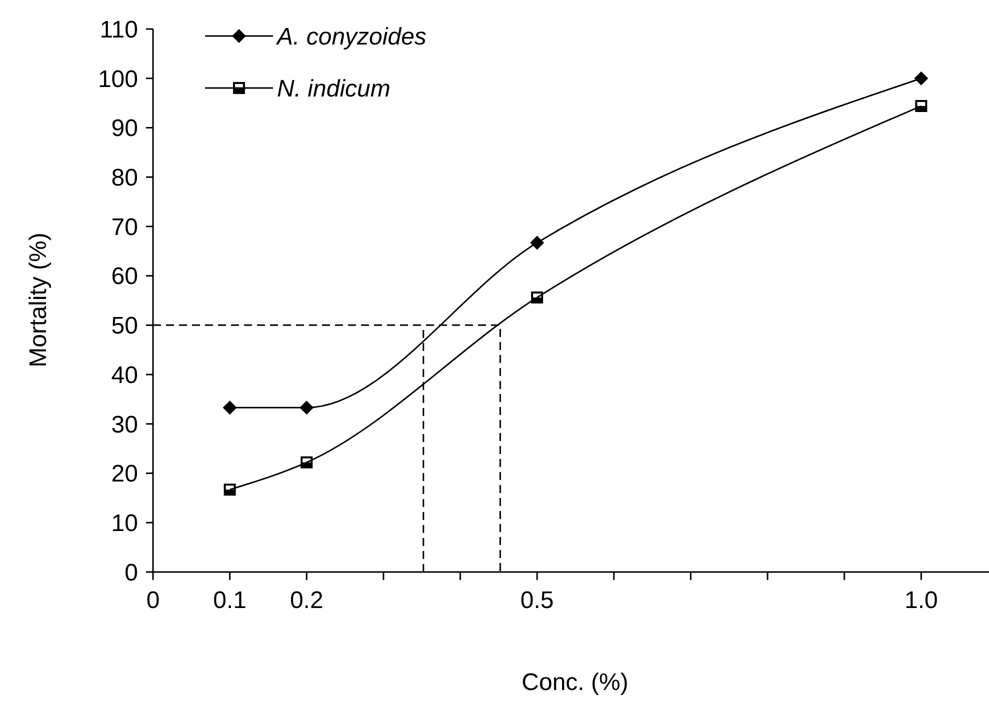 The image size is (989, 706). Describe the element at coordinates (124, 227) in the screenshot. I see `y-tick-label: 70` at that location.